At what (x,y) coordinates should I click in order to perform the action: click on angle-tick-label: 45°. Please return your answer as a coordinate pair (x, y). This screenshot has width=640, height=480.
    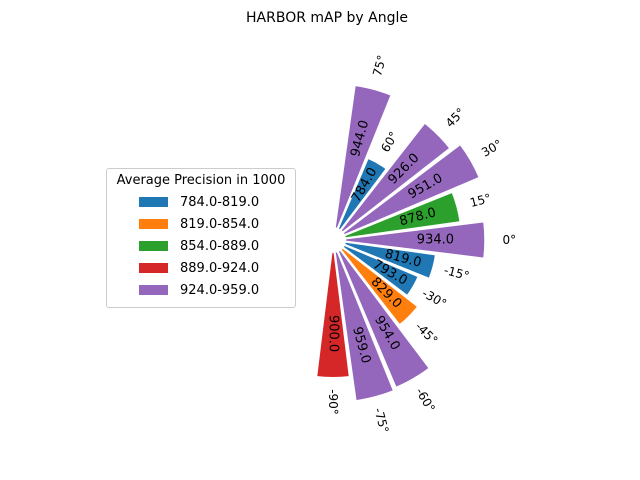
    Looking at the image, I should click on (455, 117).